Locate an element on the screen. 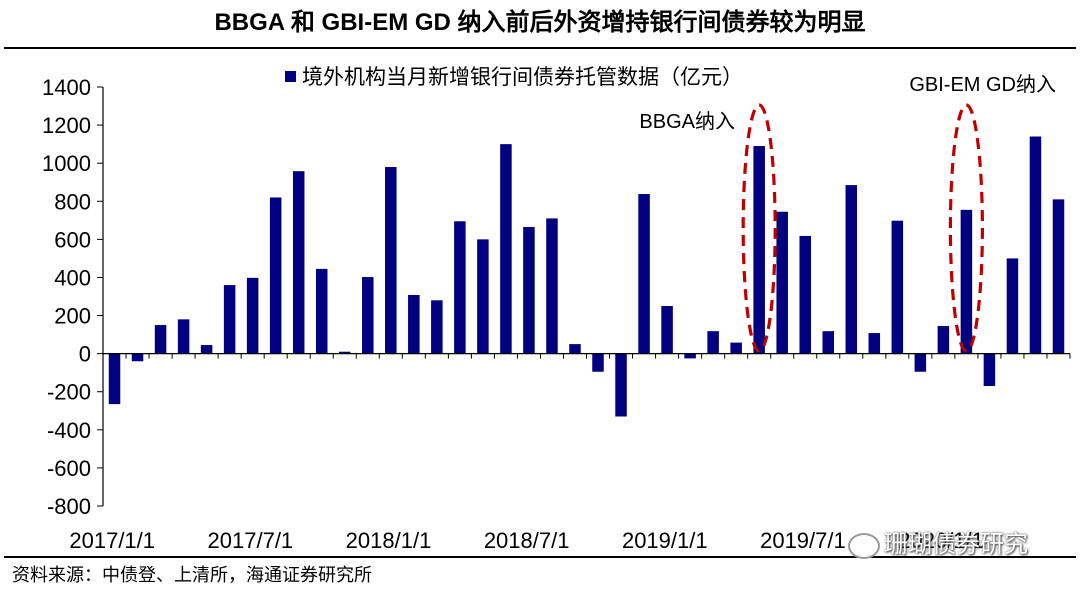  y-tick-label: 600 is located at coordinates (72, 239).